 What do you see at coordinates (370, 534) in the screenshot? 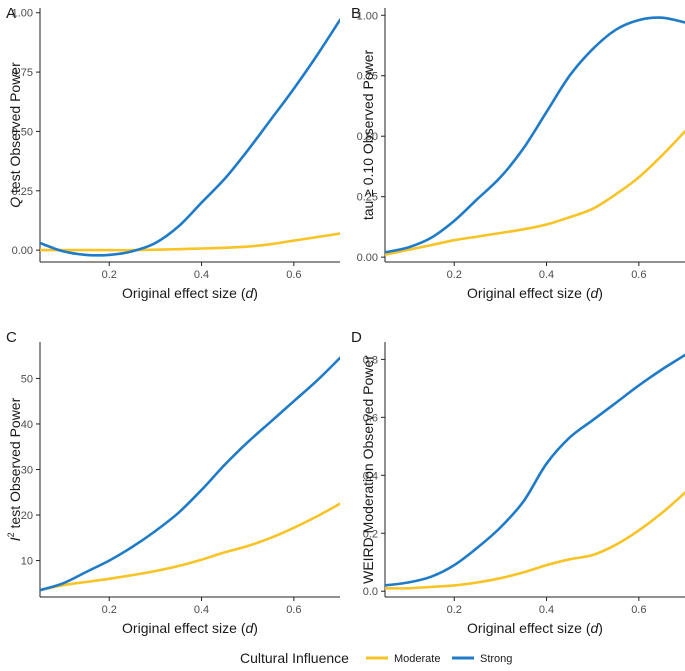
I see `y-tick-label: 0.2` at bounding box center [370, 534].